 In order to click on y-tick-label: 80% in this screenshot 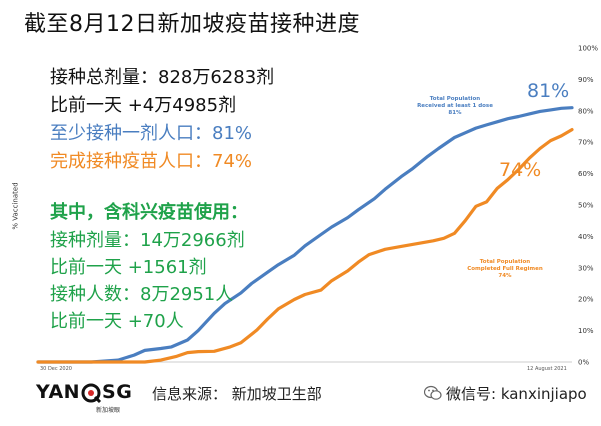, I will do `click(586, 111)`.